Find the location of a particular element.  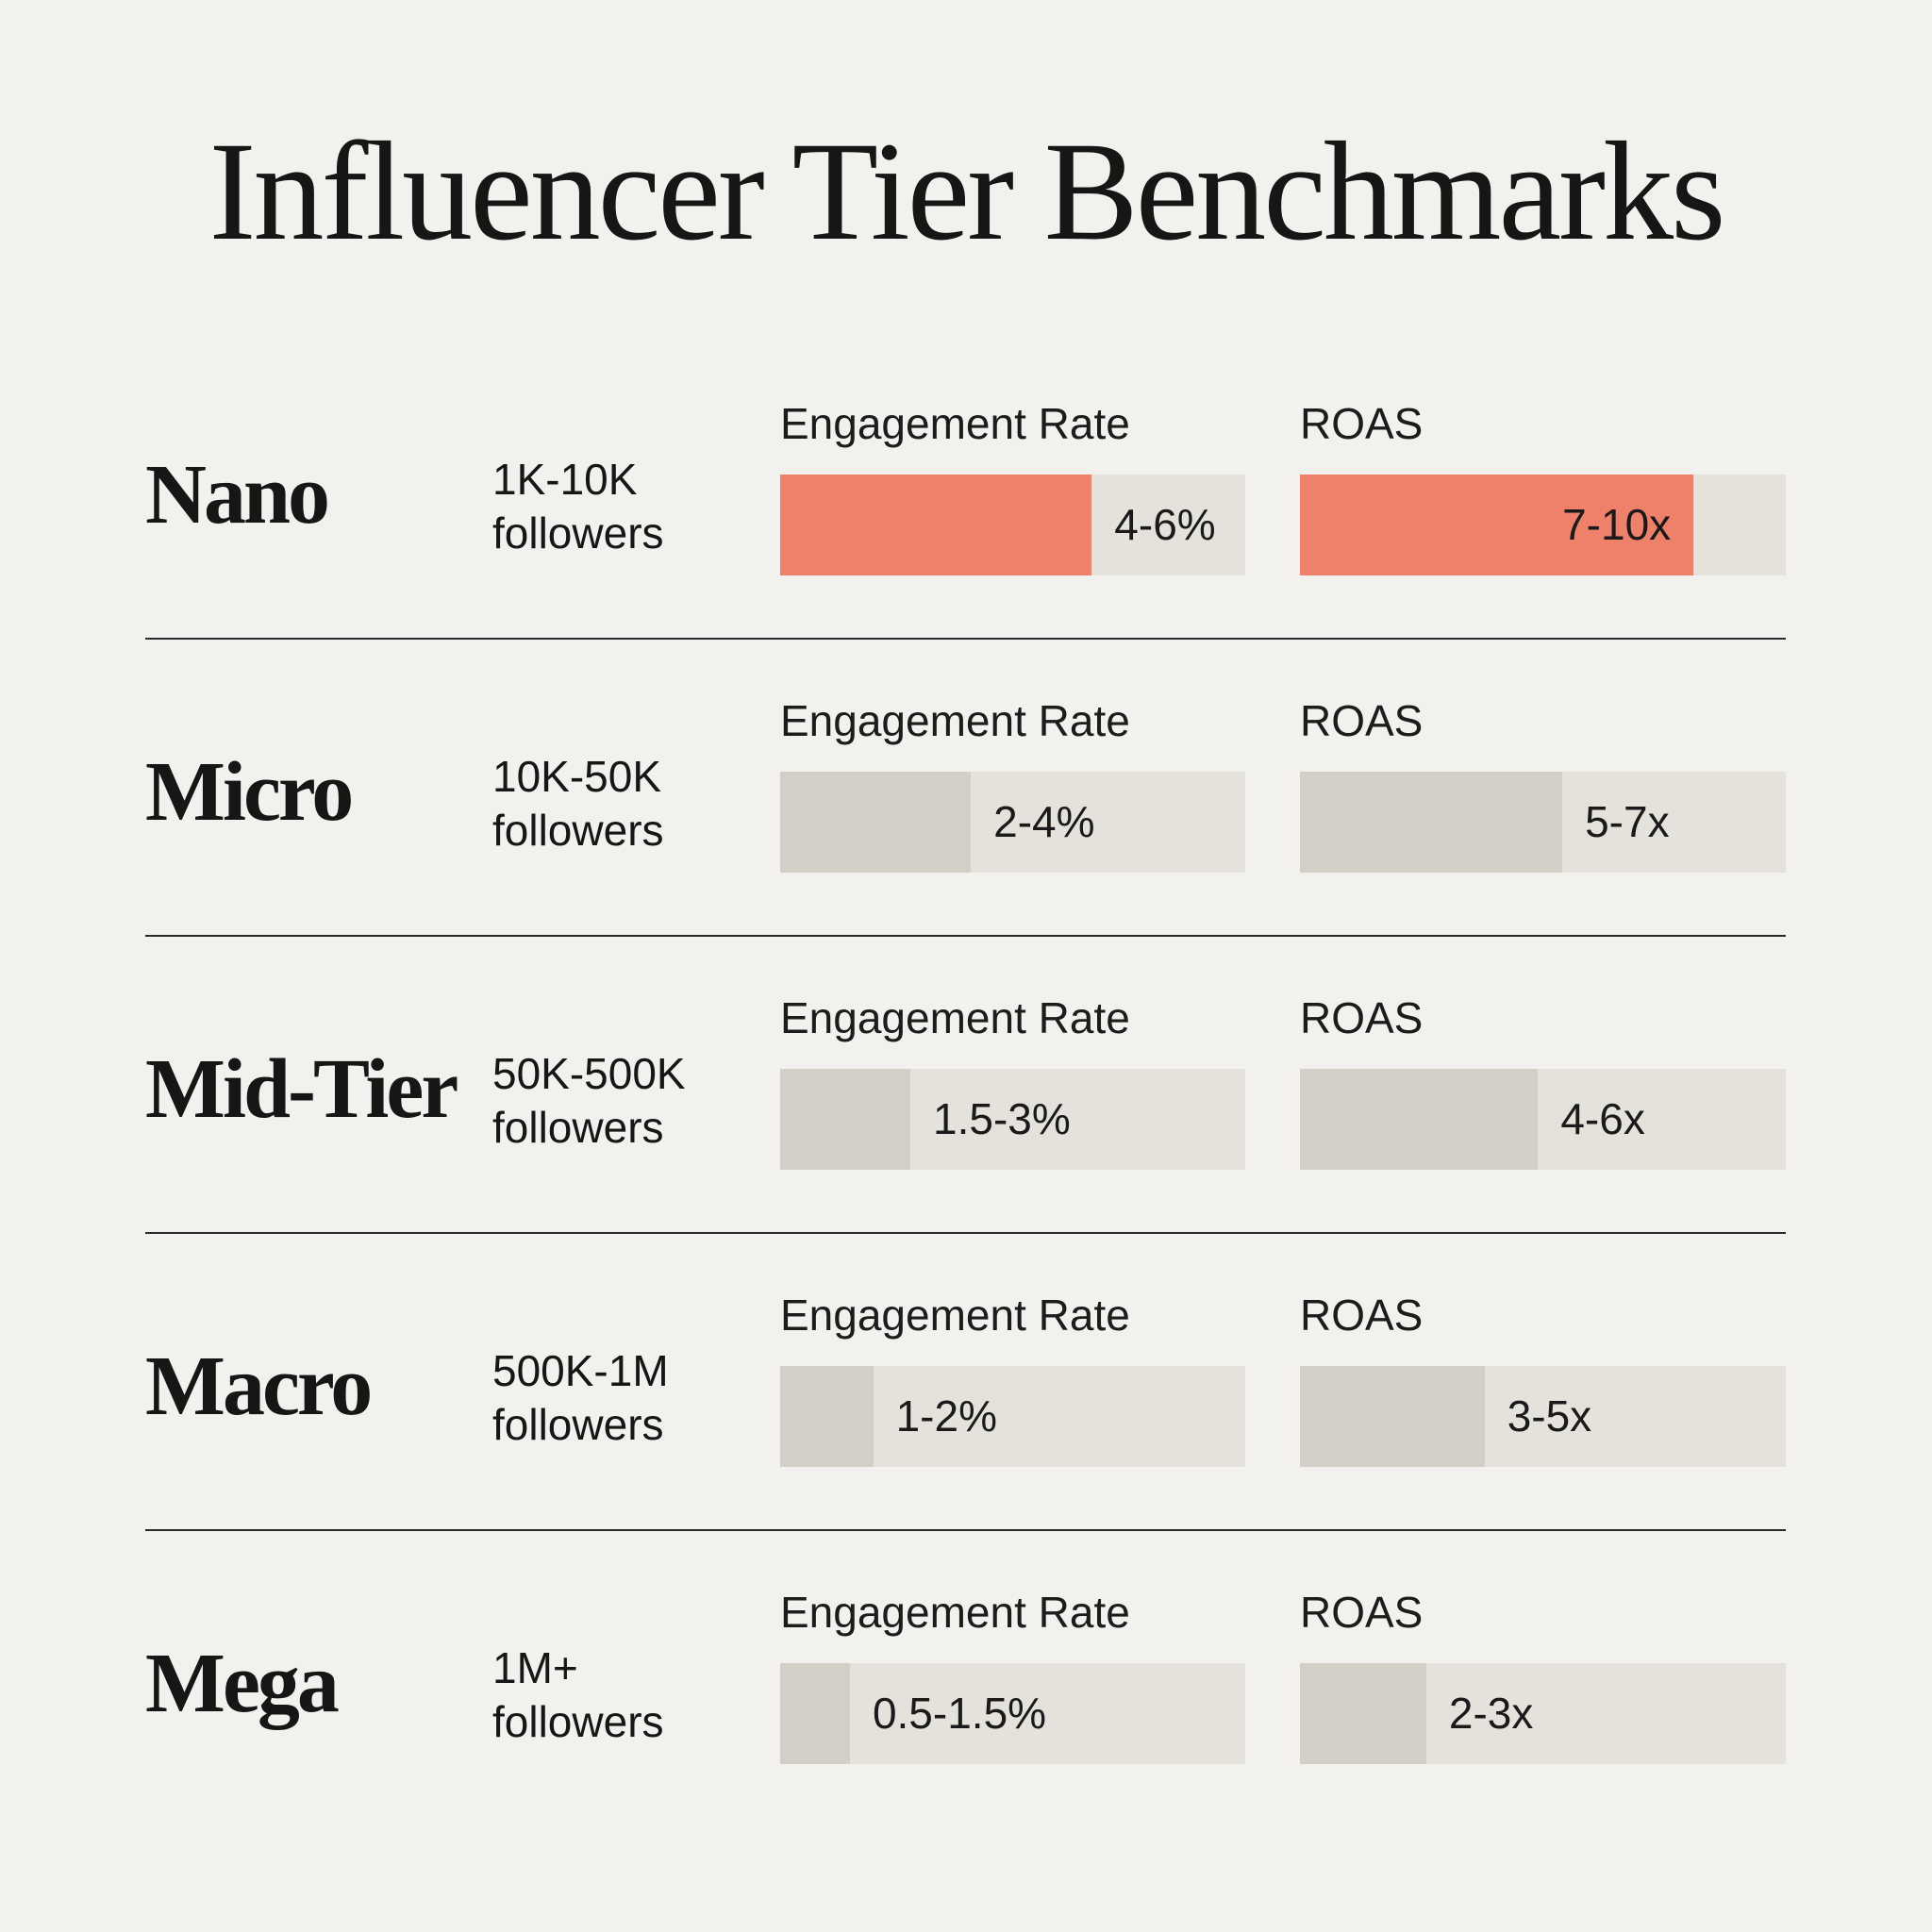

roas-bar-track: 3-5x is located at coordinates (1543, 1417).